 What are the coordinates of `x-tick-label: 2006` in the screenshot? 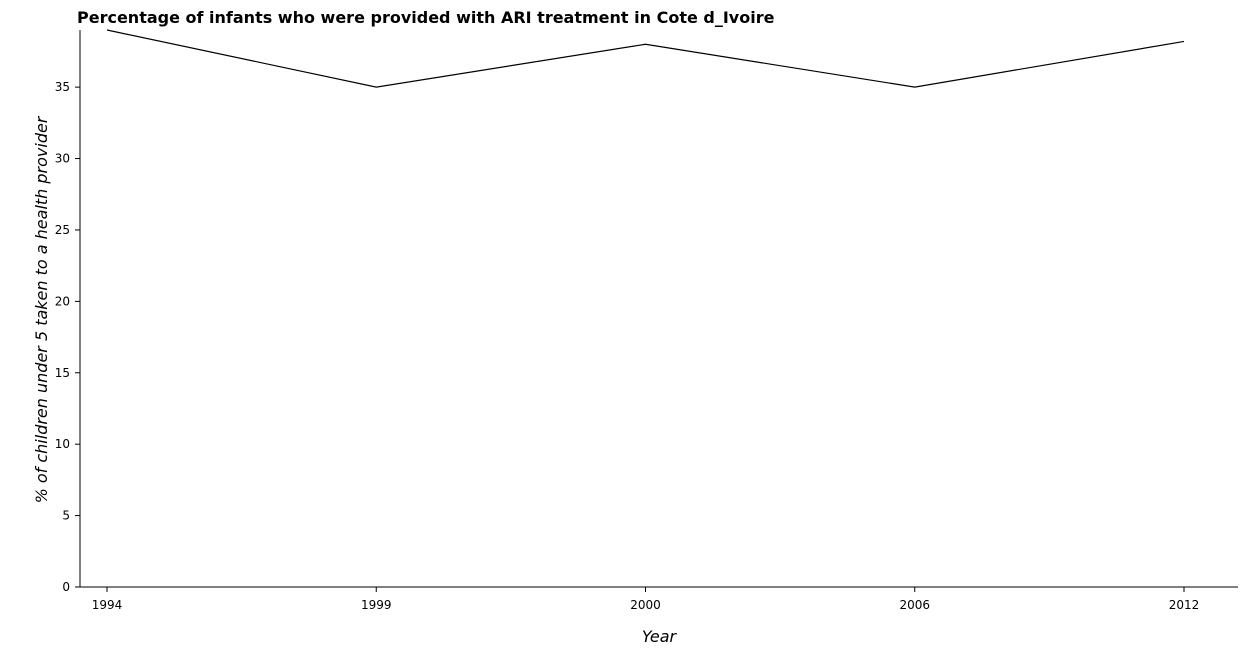 It's located at (914, 605).